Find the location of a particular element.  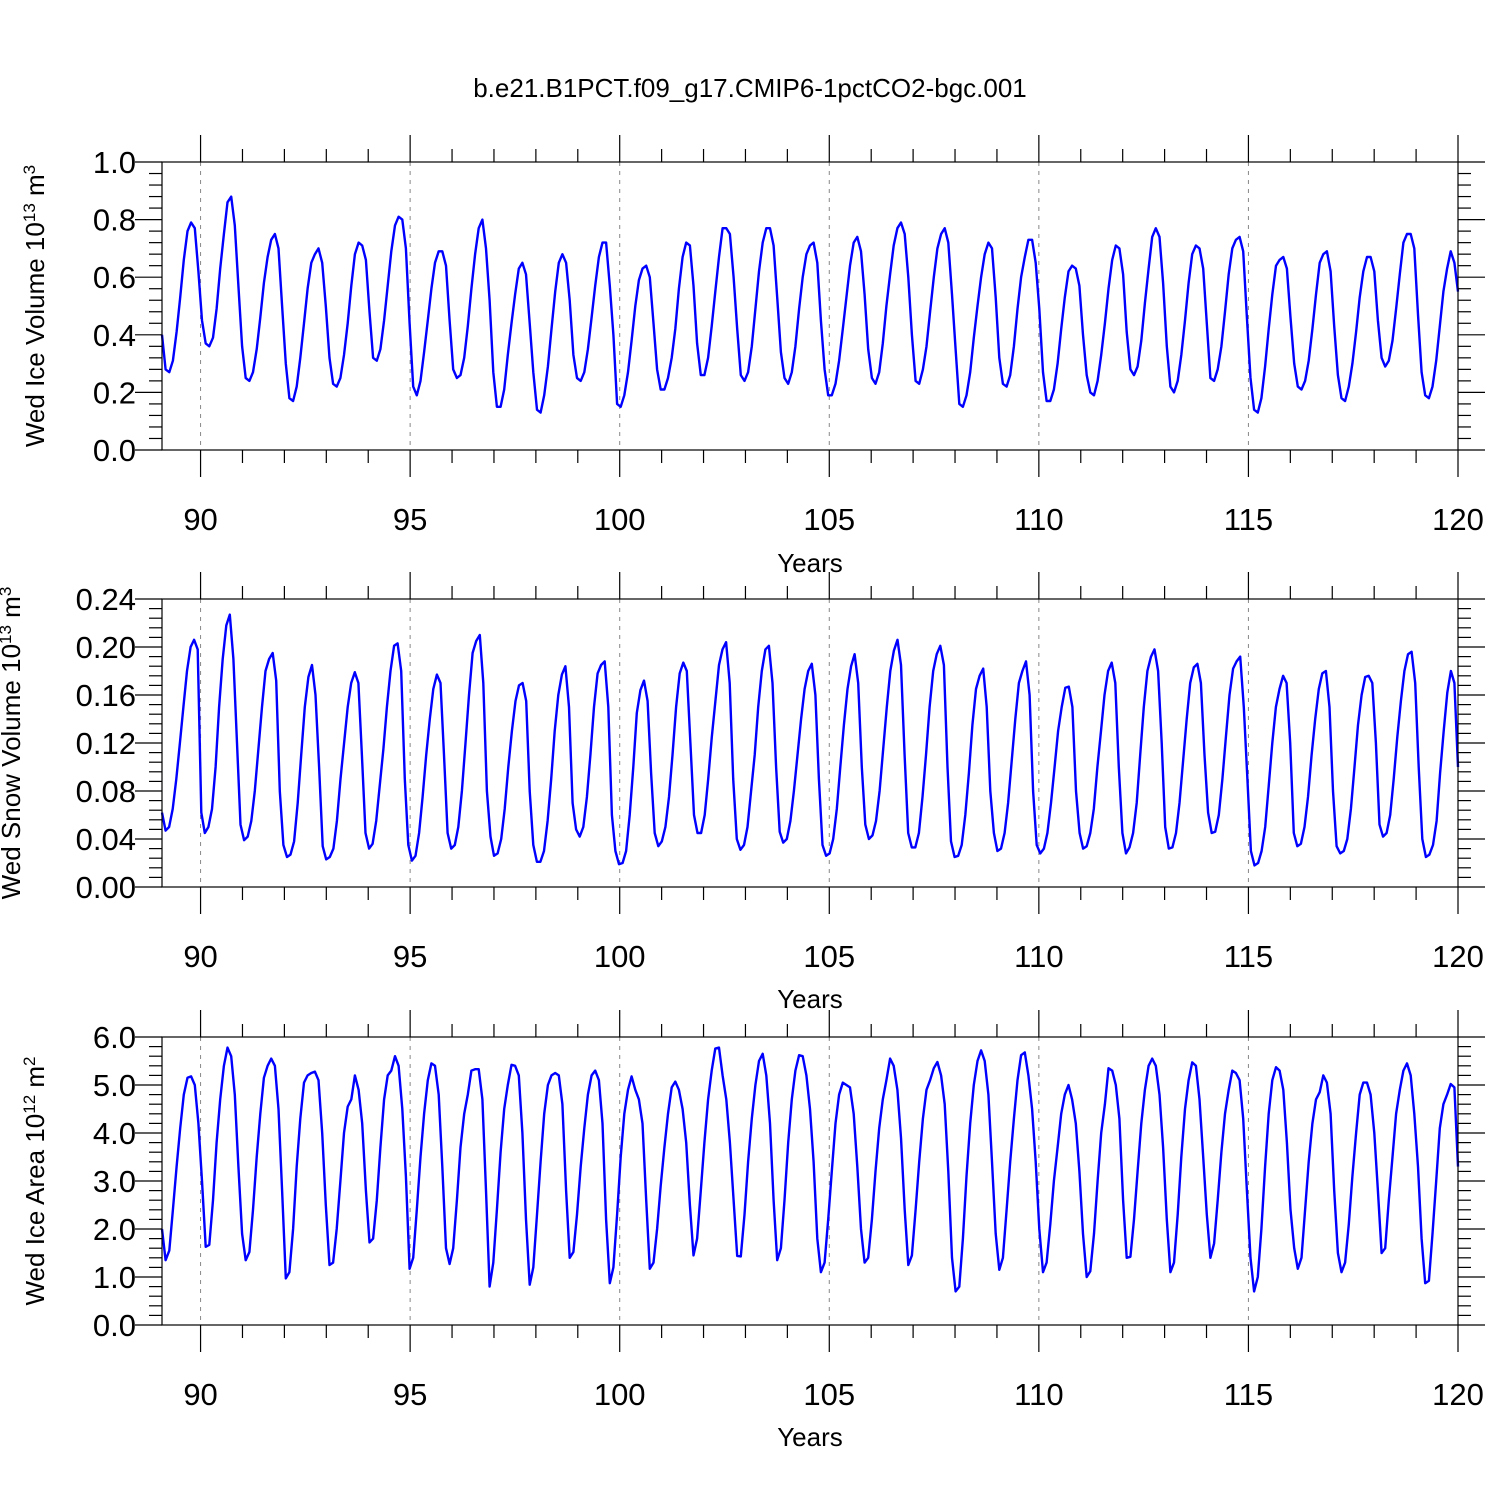

y-axis-title: Wed Snow Volume 1013 m3 is located at coordinates (13, 743).